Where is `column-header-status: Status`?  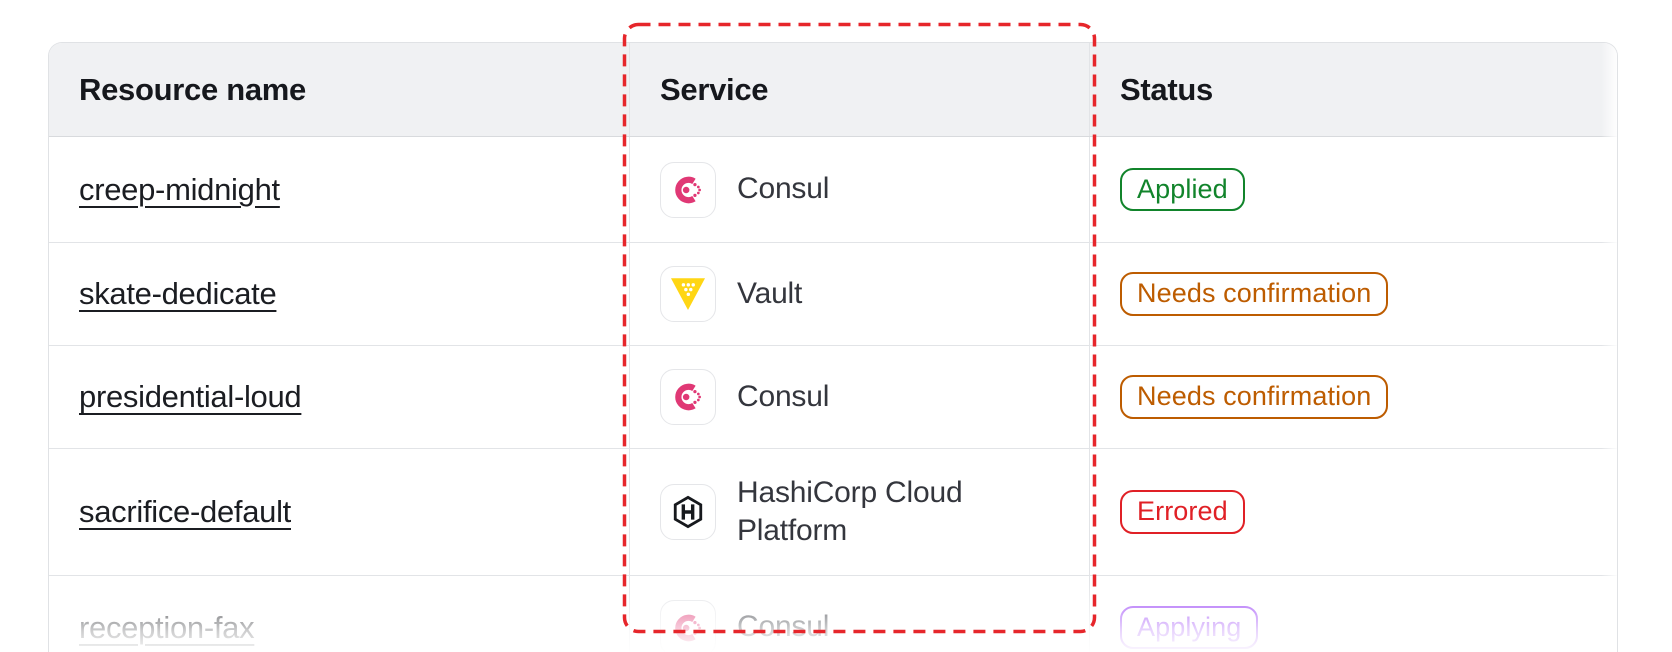
column-header-status: Status is located at coordinates (1353, 89).